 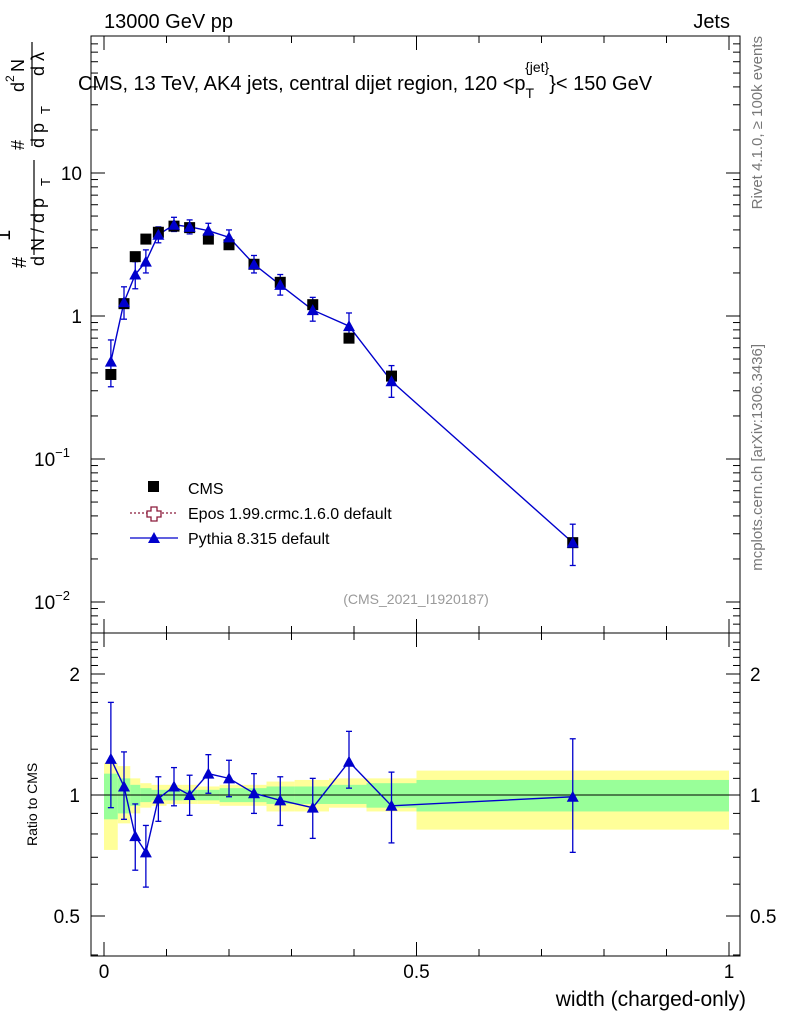 I want to click on legend-label-cms: CMS, so click(x=206, y=489).